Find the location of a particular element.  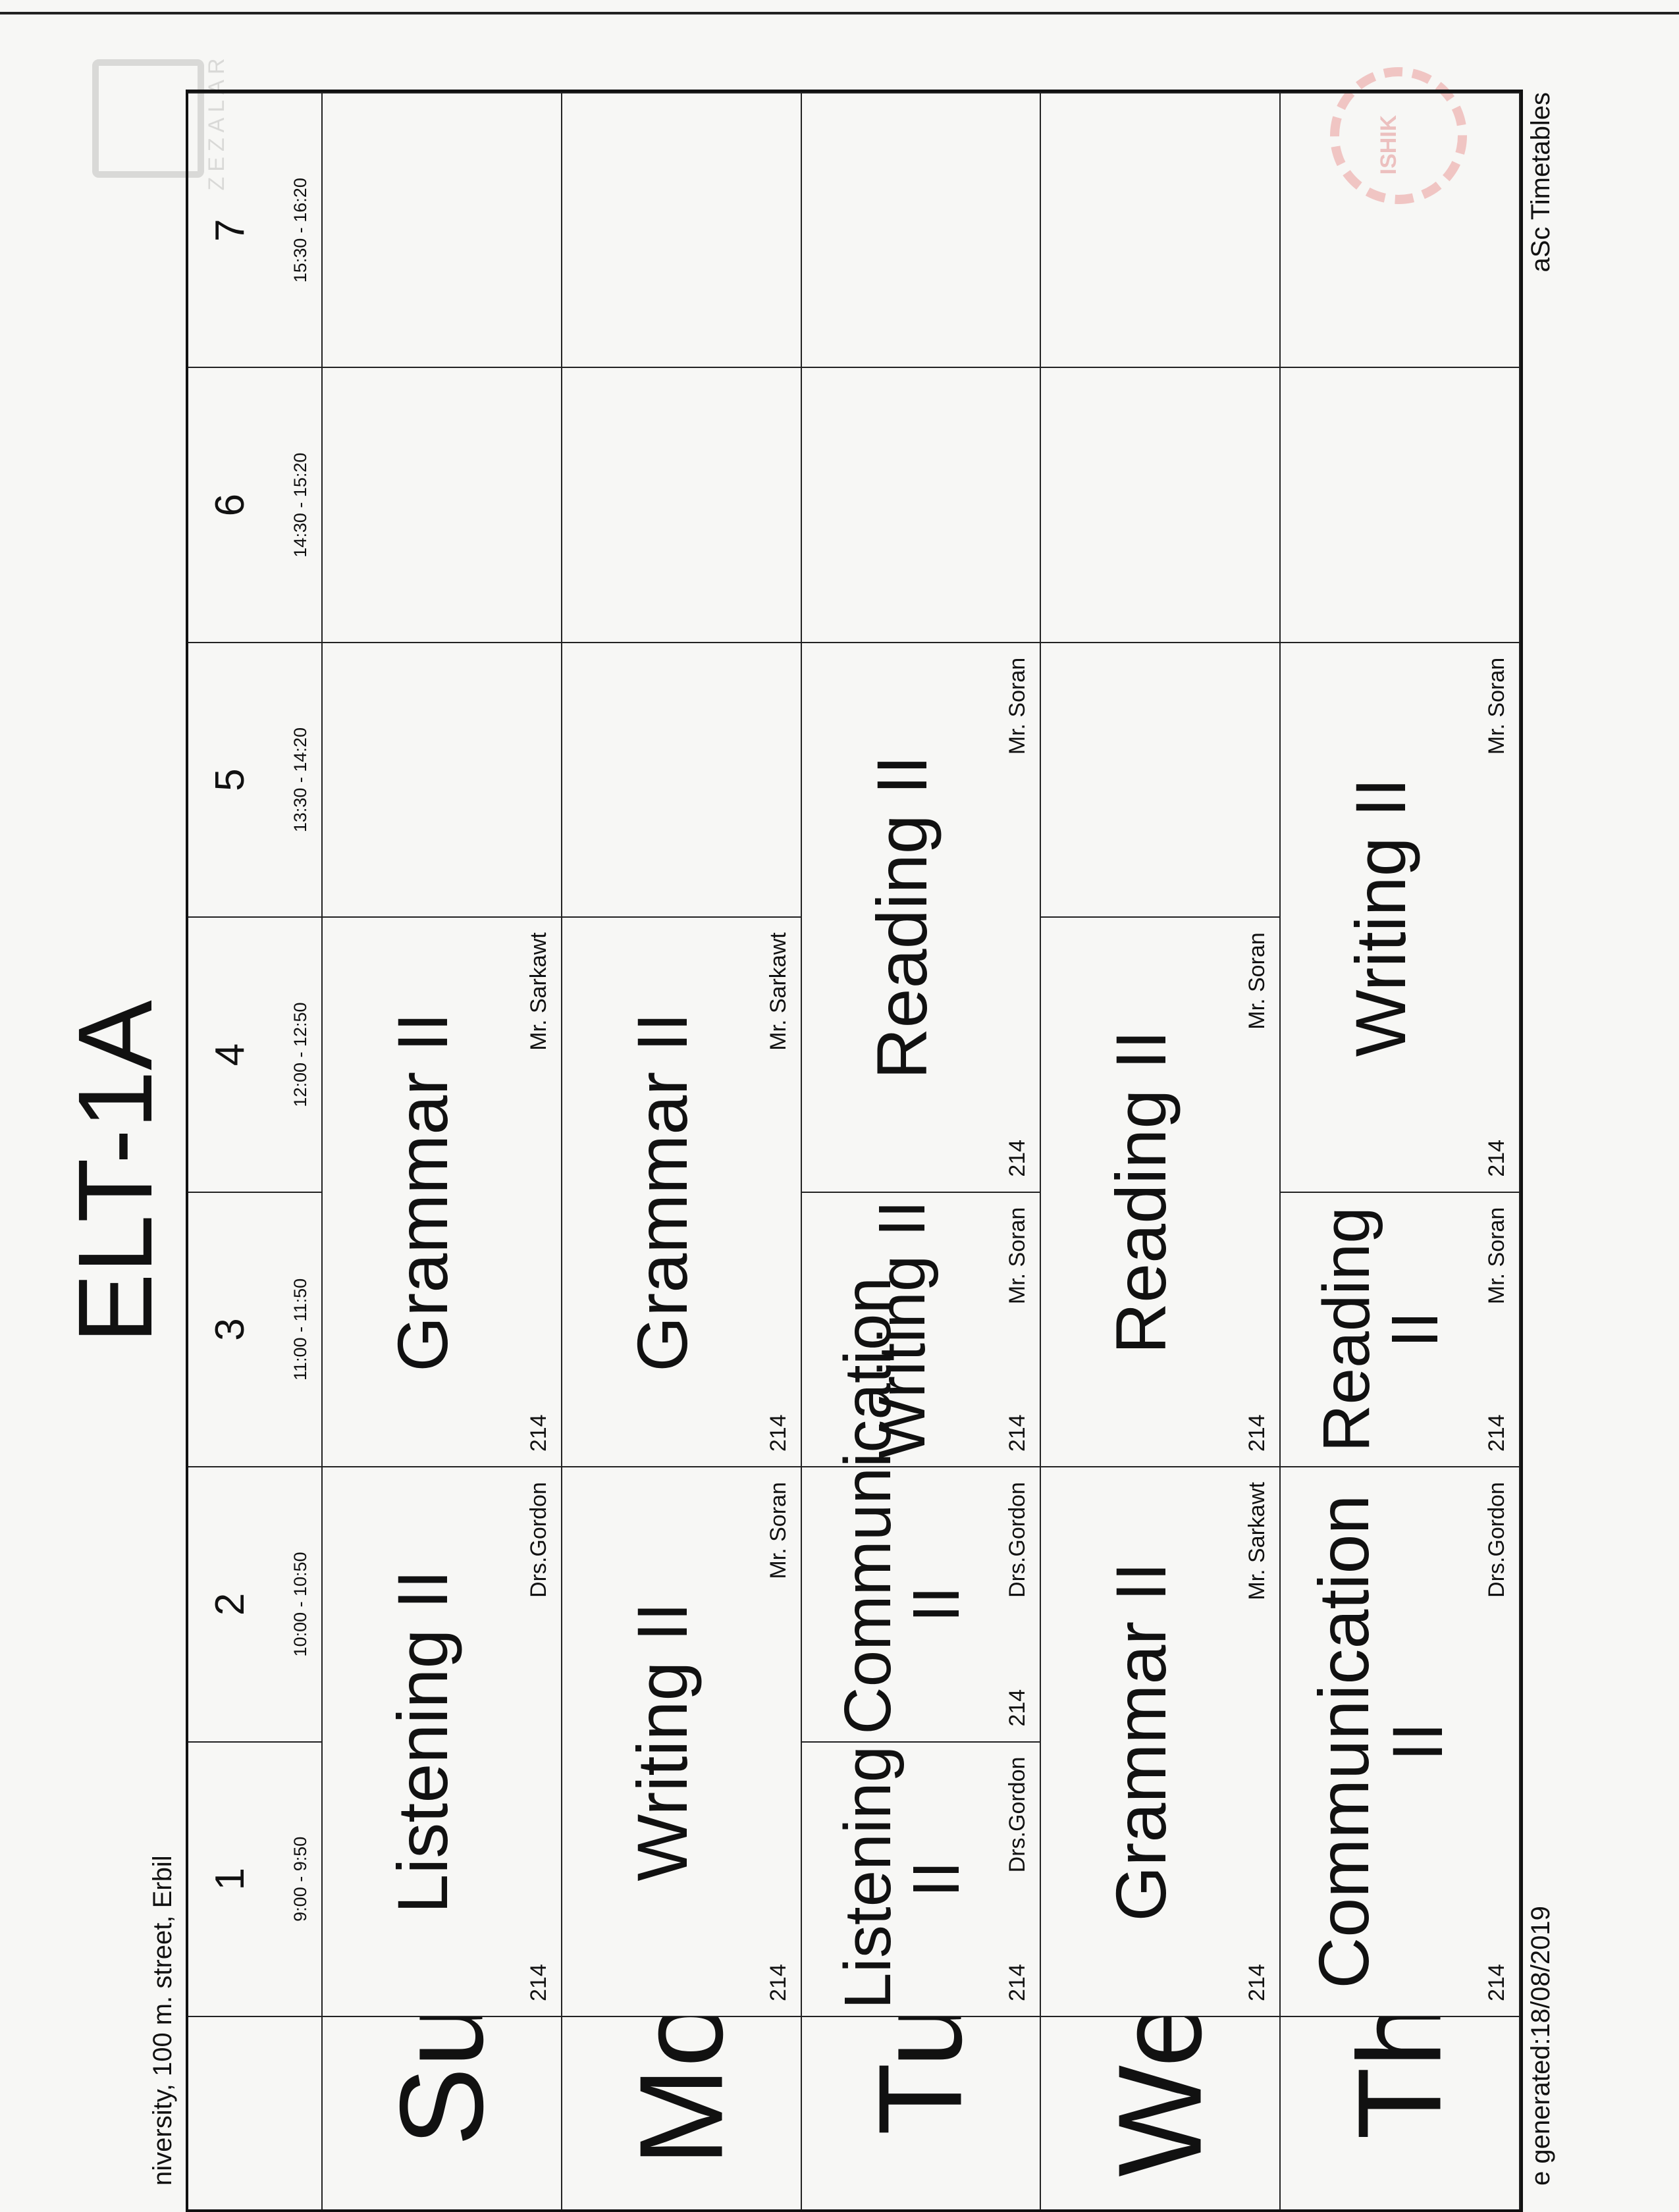

day-label: Su is located at coordinates (441, 2082).